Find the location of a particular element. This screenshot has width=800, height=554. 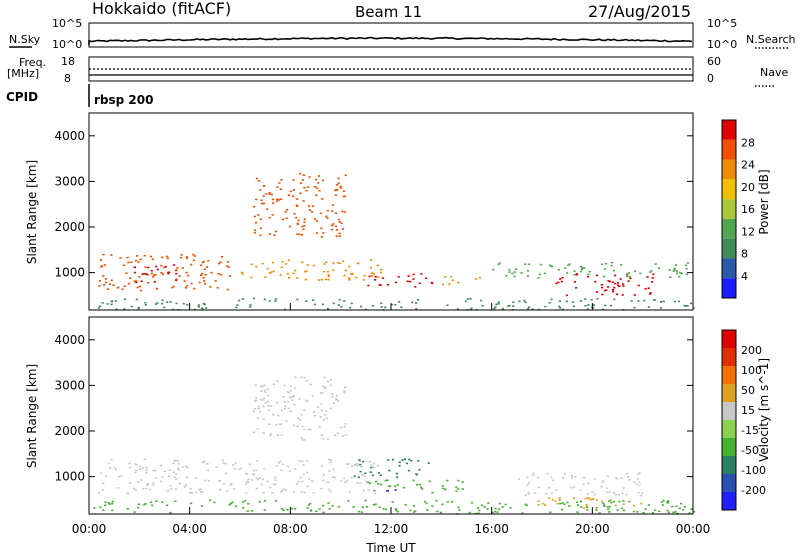

colorbar-tick-label: -15 is located at coordinates (750, 430).